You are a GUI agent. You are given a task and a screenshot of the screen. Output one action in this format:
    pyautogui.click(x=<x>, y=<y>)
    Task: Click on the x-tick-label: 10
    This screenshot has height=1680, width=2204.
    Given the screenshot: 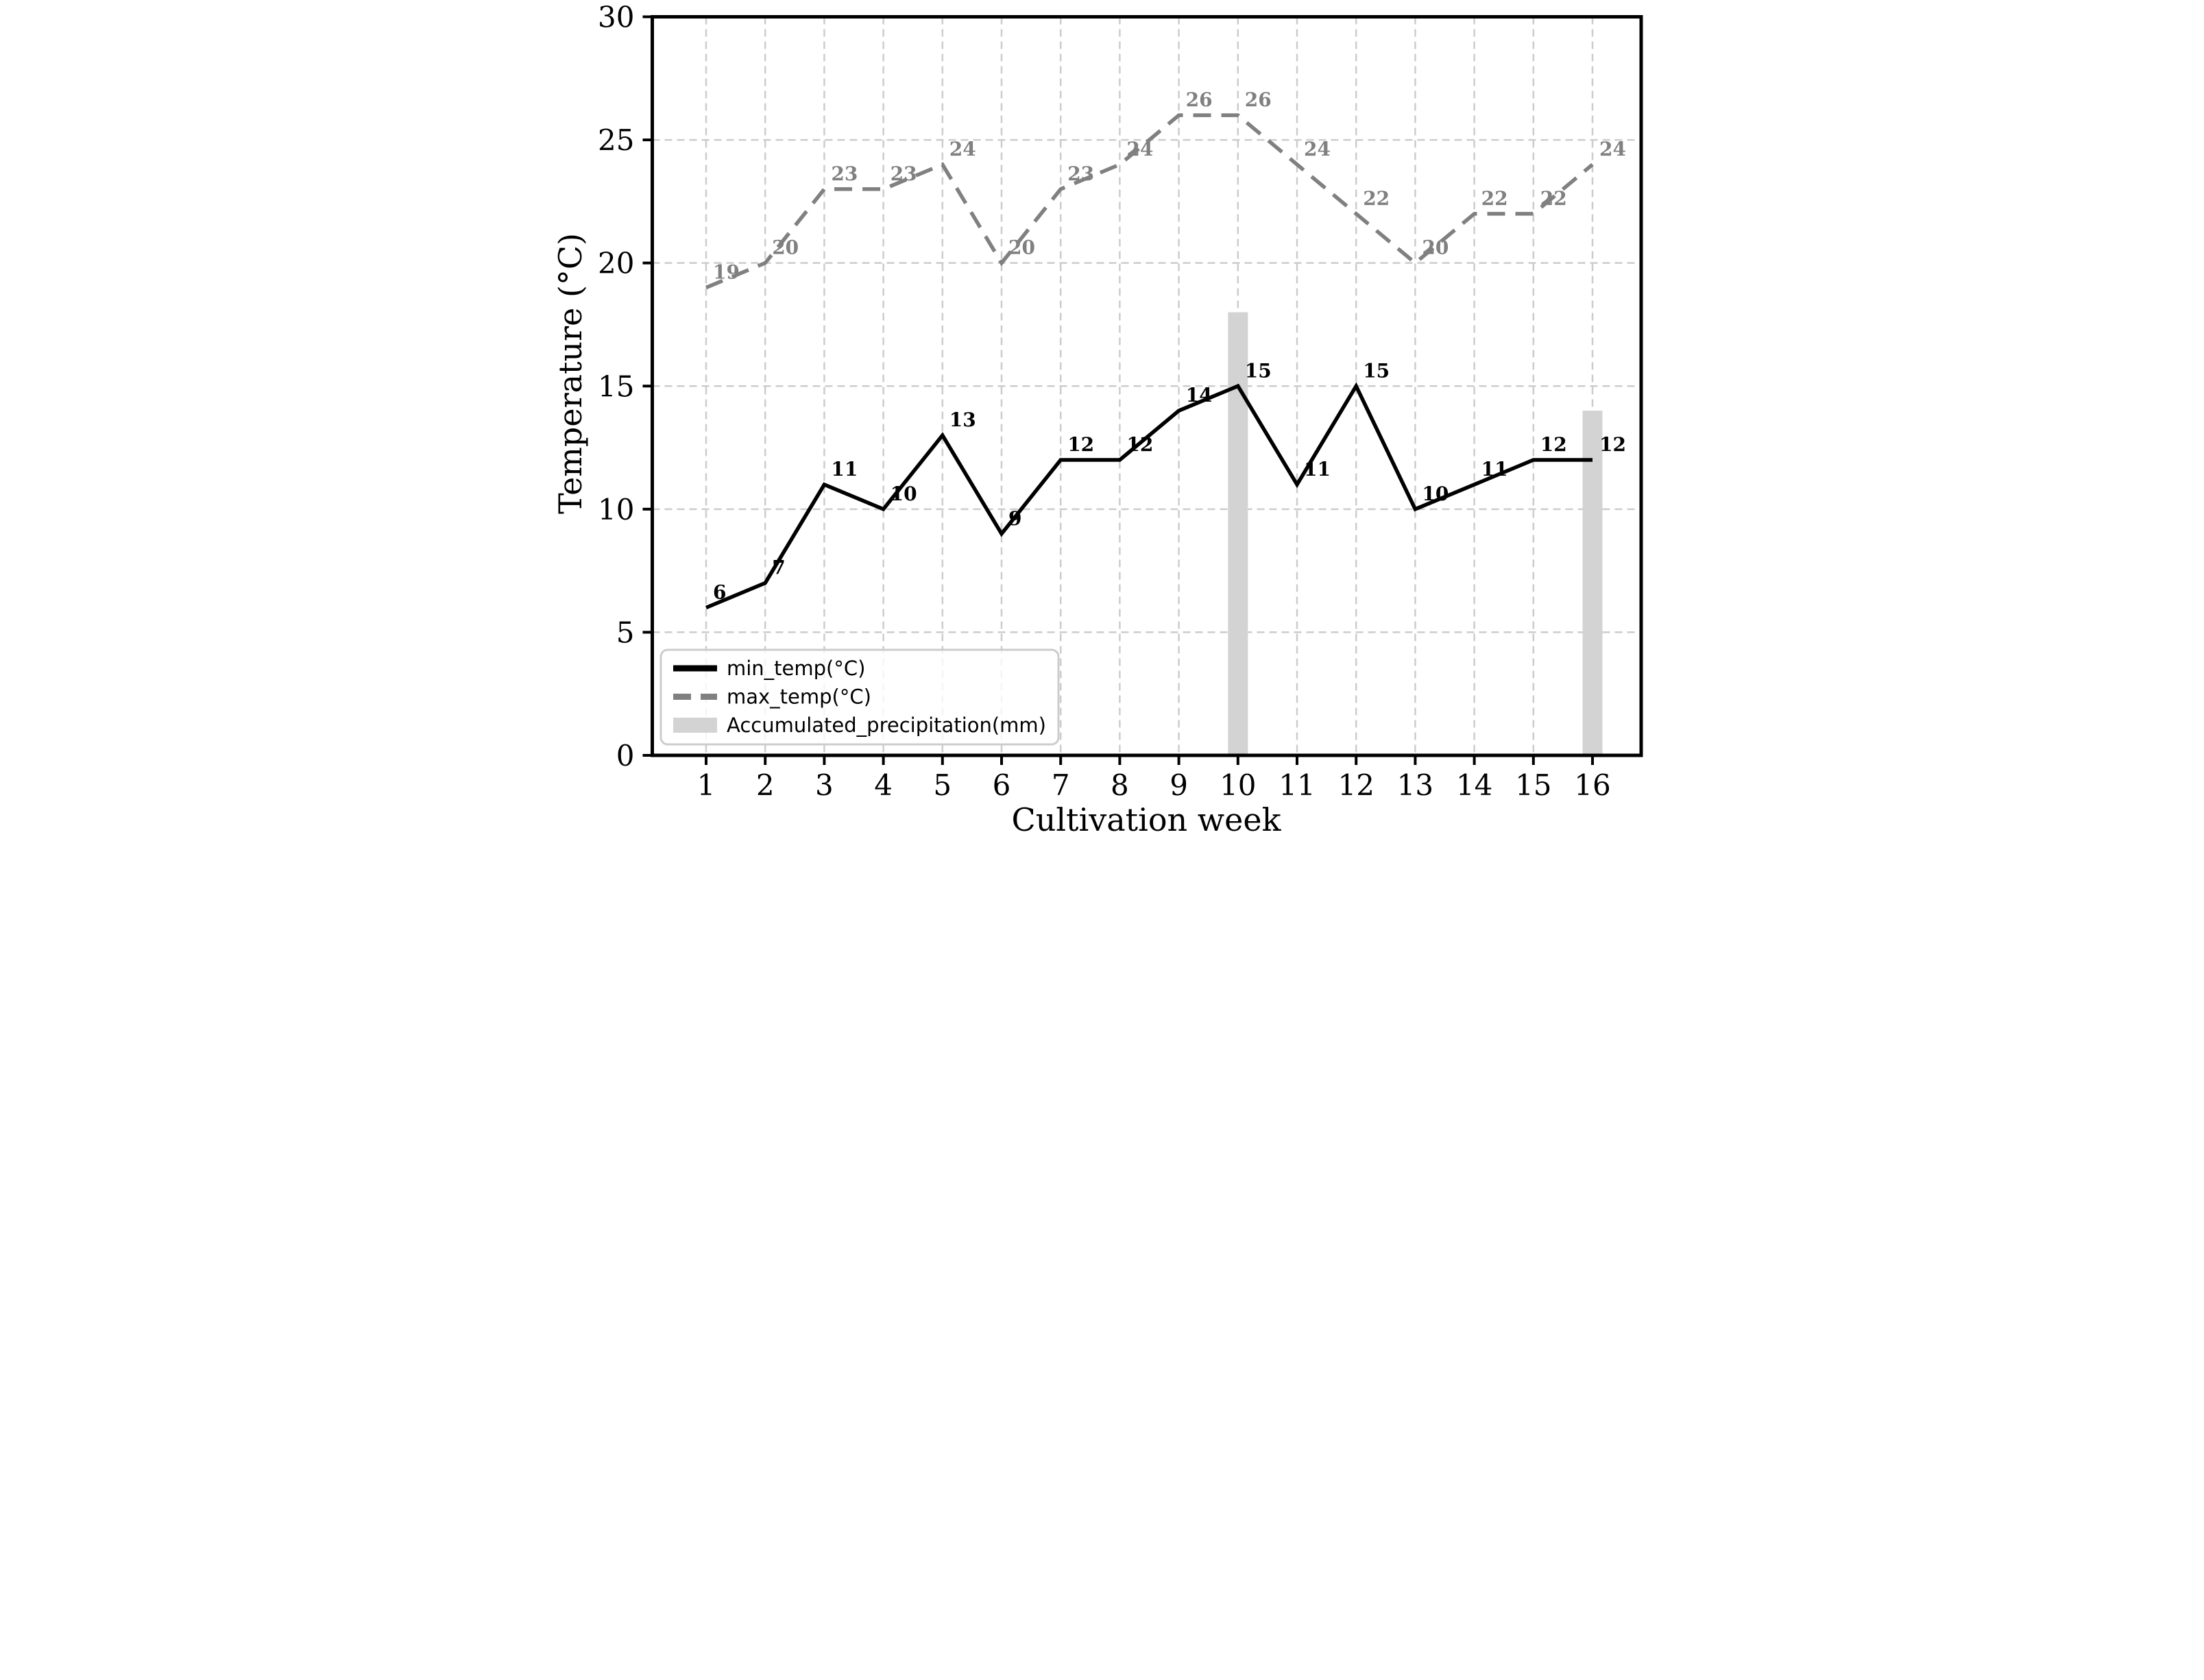 What is the action you would take?
    pyautogui.click(x=1238, y=785)
    